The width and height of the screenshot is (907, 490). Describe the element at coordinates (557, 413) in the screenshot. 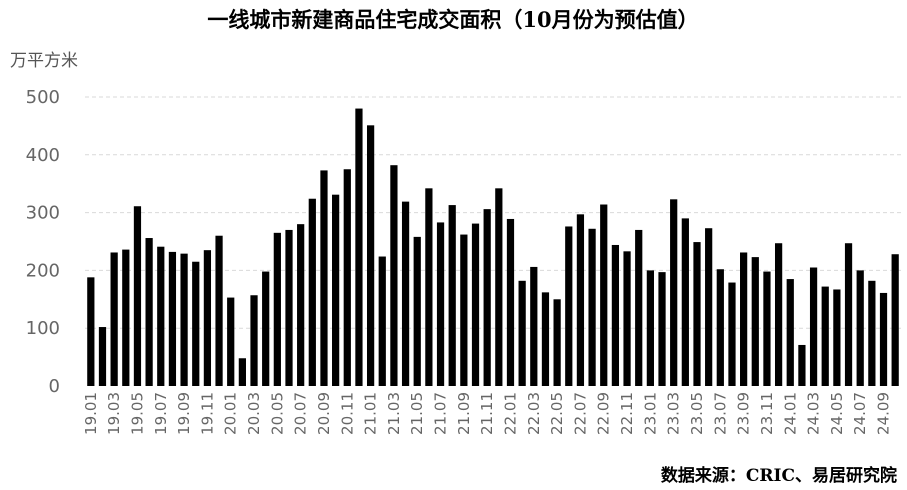

I see `x-tick-label: 22.05` at that location.